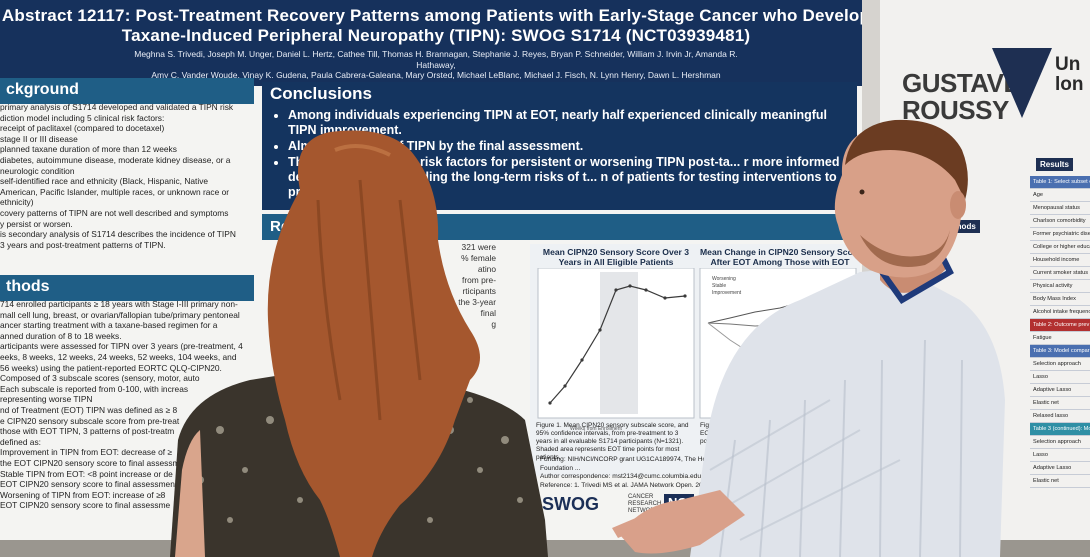  I want to click on side-poster-triangle-icon, so click(1022, 83).